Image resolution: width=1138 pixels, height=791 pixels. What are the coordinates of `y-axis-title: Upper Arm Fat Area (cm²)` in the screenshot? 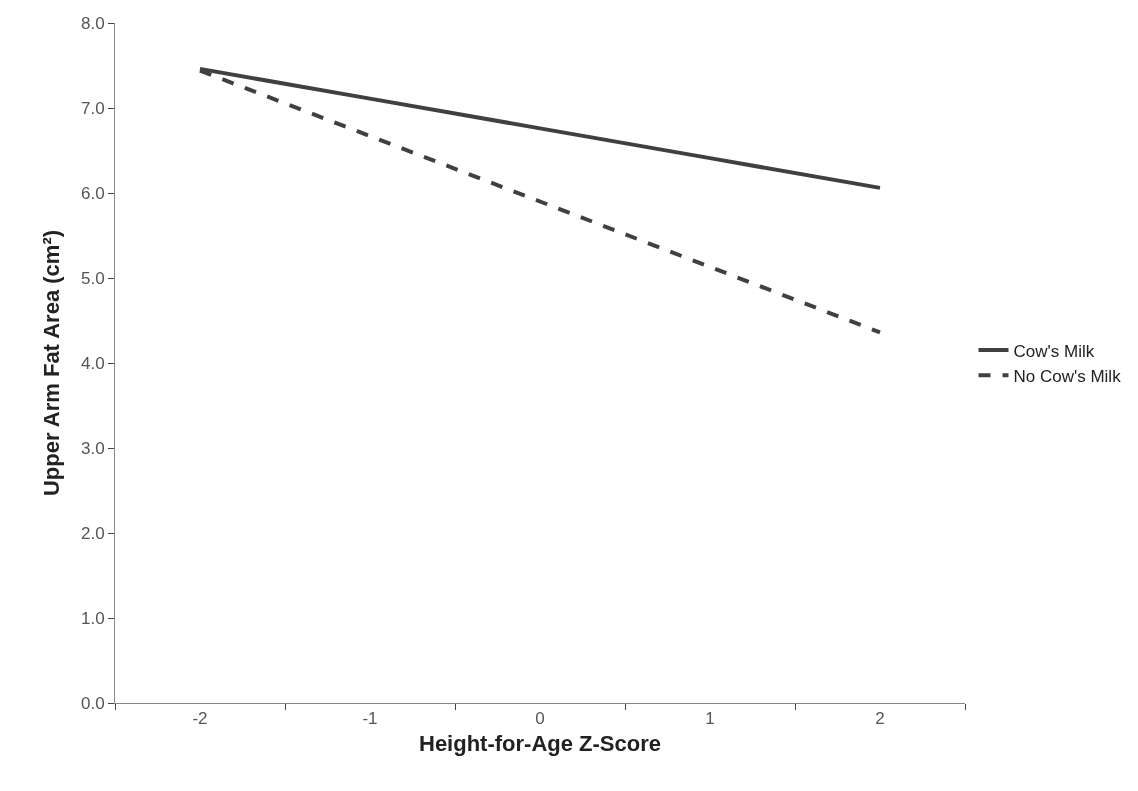 It's located at (51, 363).